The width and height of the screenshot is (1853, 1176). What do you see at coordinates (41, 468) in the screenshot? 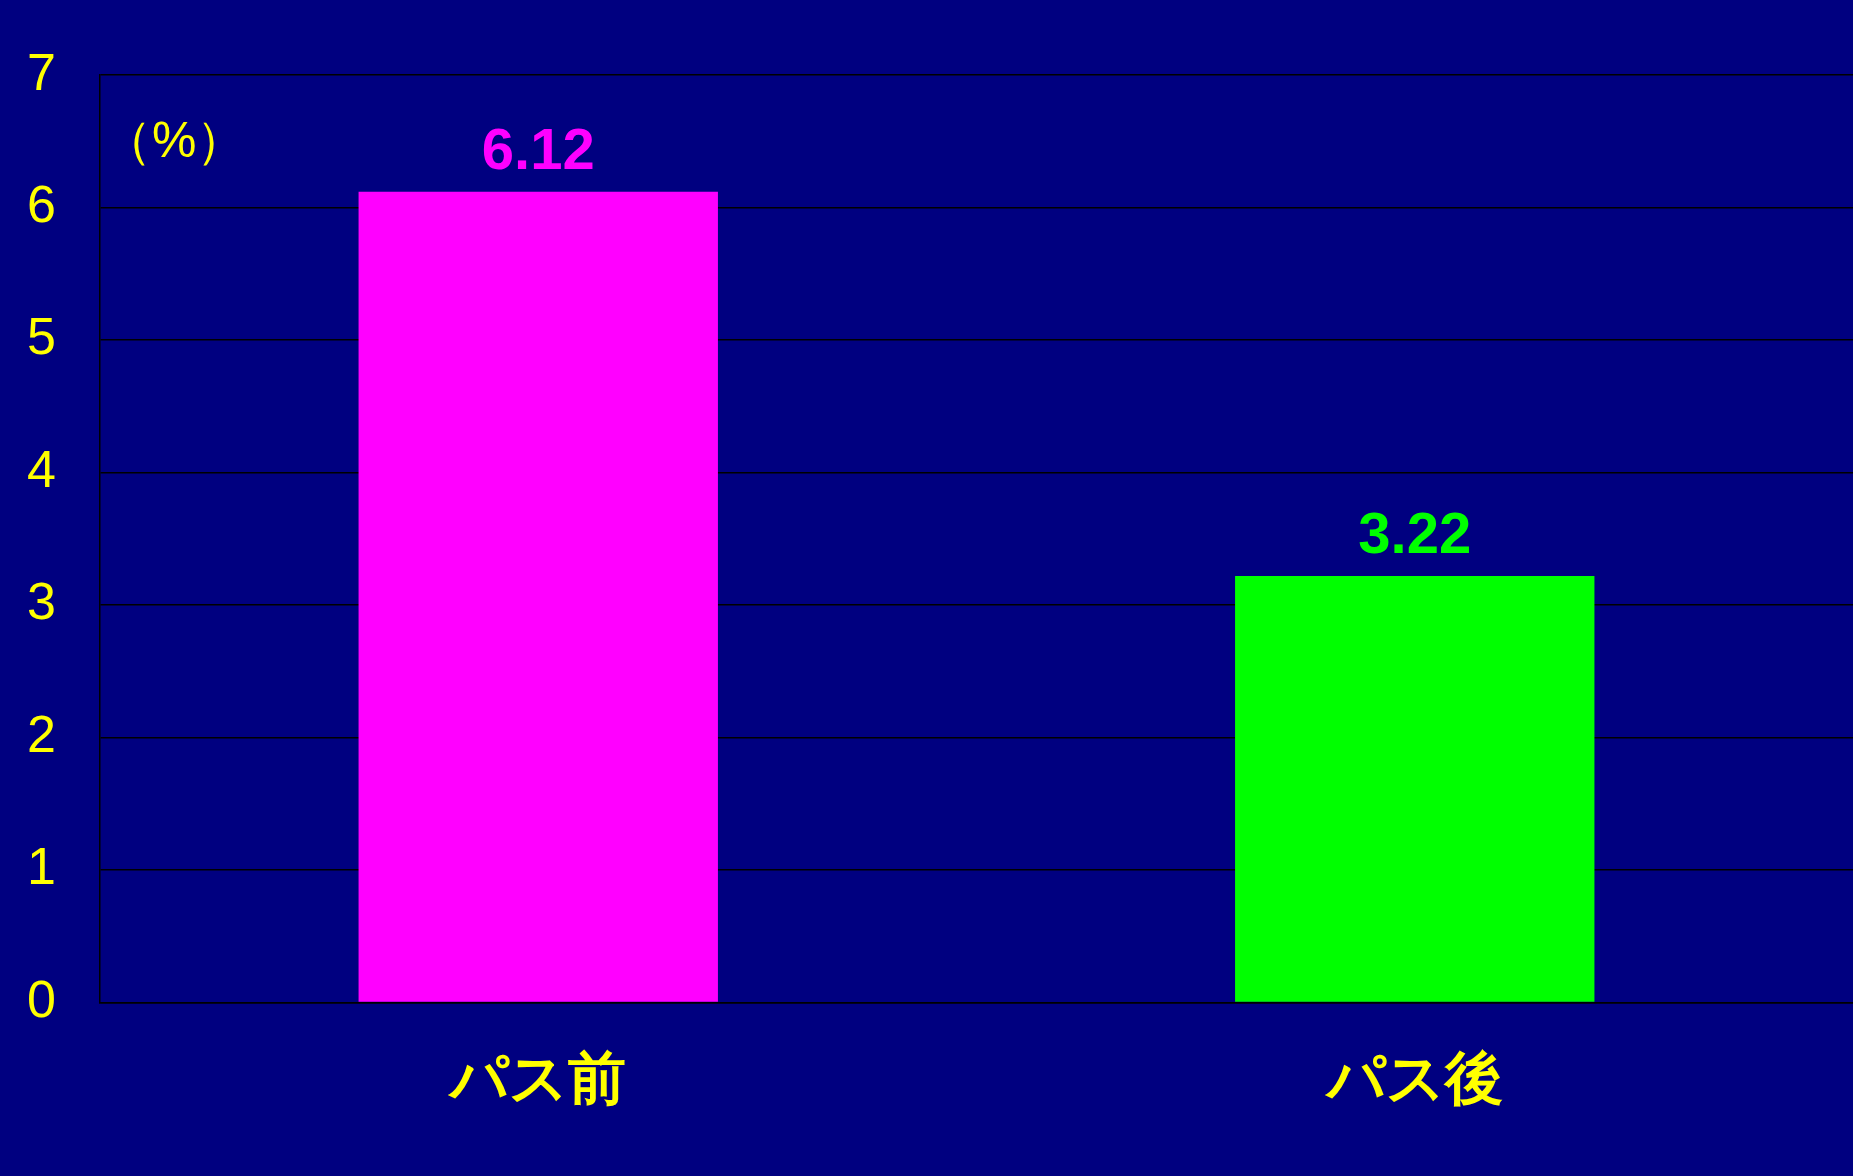
I see `y-tick-label: 4` at bounding box center [41, 468].